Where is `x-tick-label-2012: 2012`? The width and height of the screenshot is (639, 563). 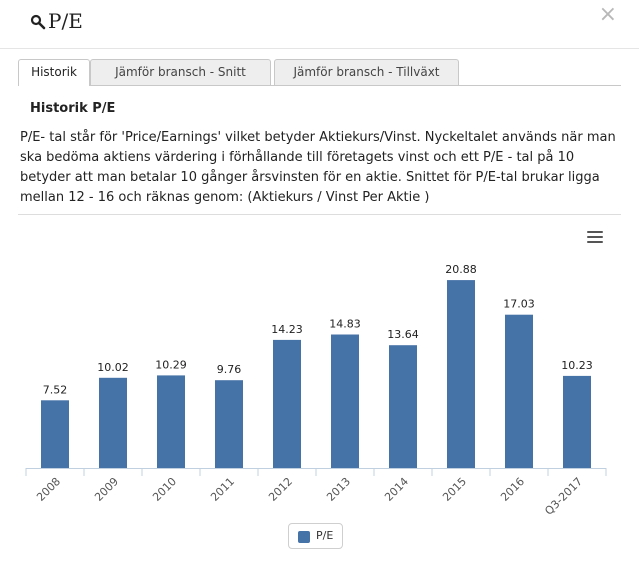
x-tick-label-2012: 2012 is located at coordinates (280, 489).